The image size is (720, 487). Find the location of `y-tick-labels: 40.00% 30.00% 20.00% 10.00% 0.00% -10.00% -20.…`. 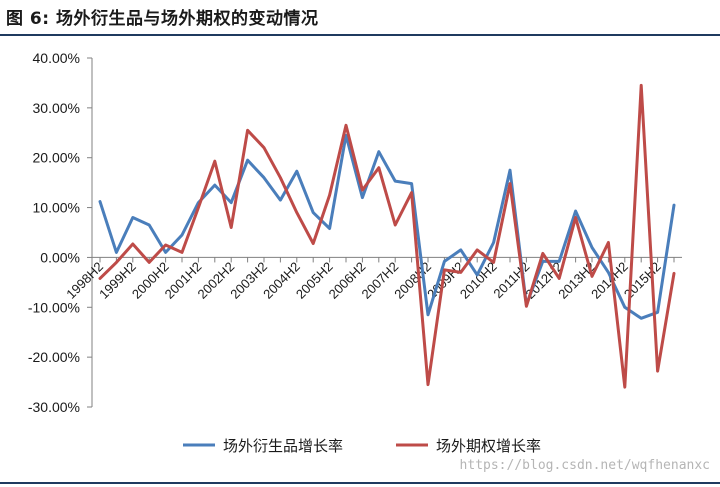

y-tick-labels: 40.00% 30.00% 20.00% 10.00% 0.00% -10.00% -20.… is located at coordinates (60, 232).